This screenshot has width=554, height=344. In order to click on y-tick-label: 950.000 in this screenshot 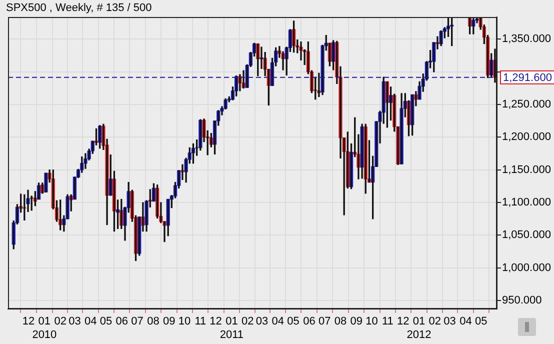, I will do `click(522, 300)`.